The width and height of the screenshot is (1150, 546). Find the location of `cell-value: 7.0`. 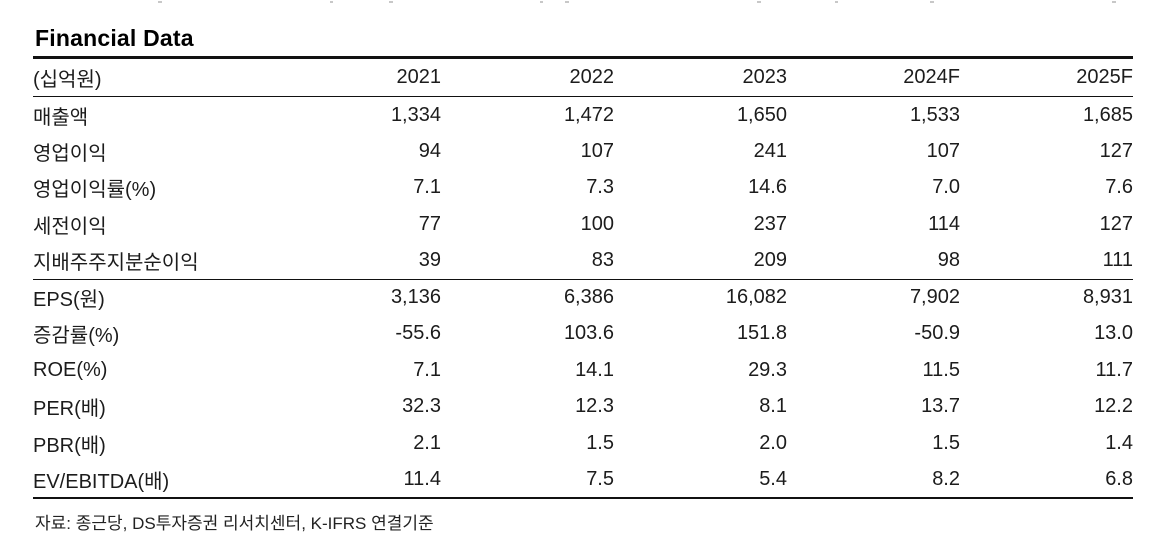

cell-value: 7.0 is located at coordinates (946, 187).